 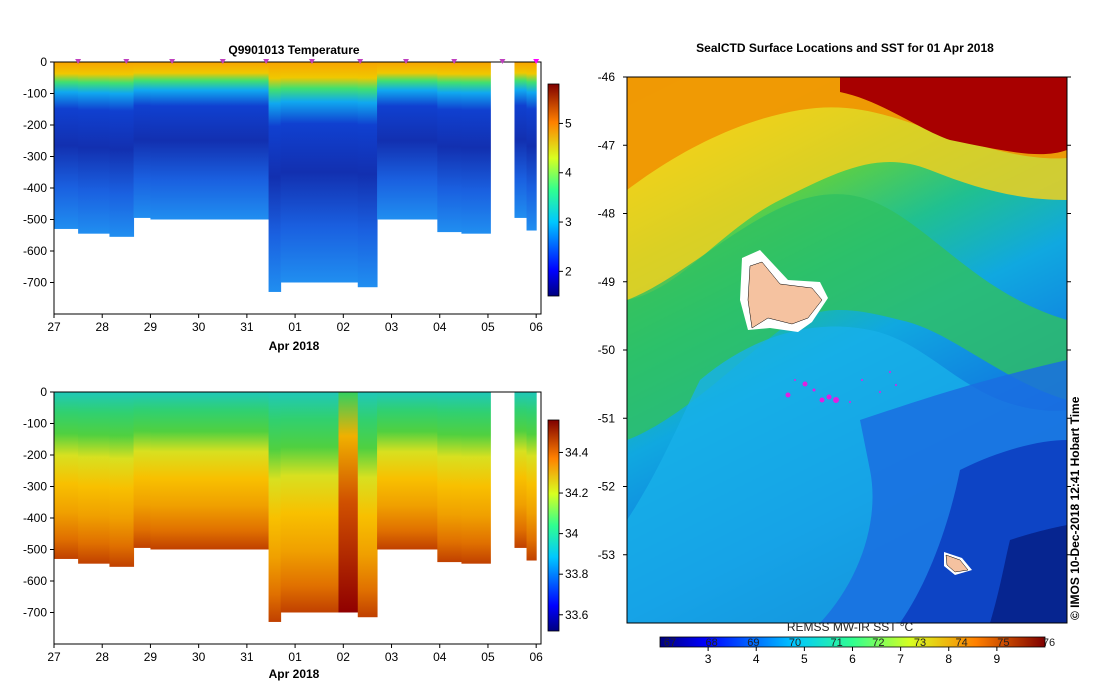 I want to click on salinity-colorbar-ticks: 33.6 33.8 34 34.2 34.4, so click(x=574, y=533).